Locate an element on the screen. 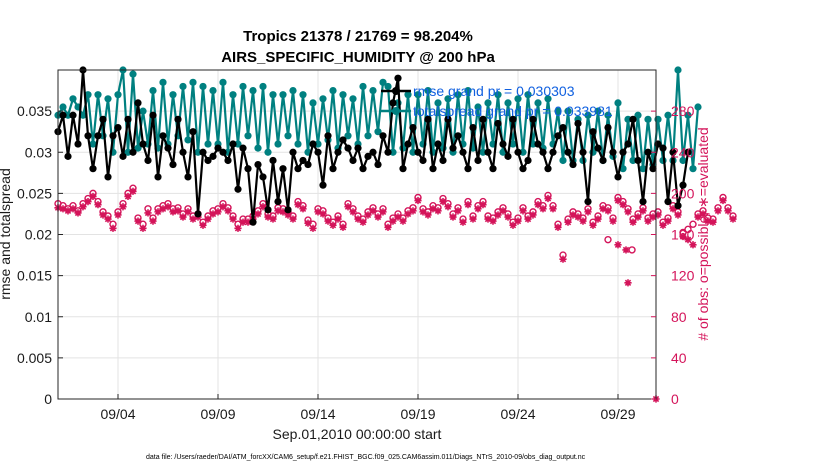 Image resolution: width=830 pixels, height=470 pixels. y-right-tick-label: 160 is located at coordinates (683, 235).